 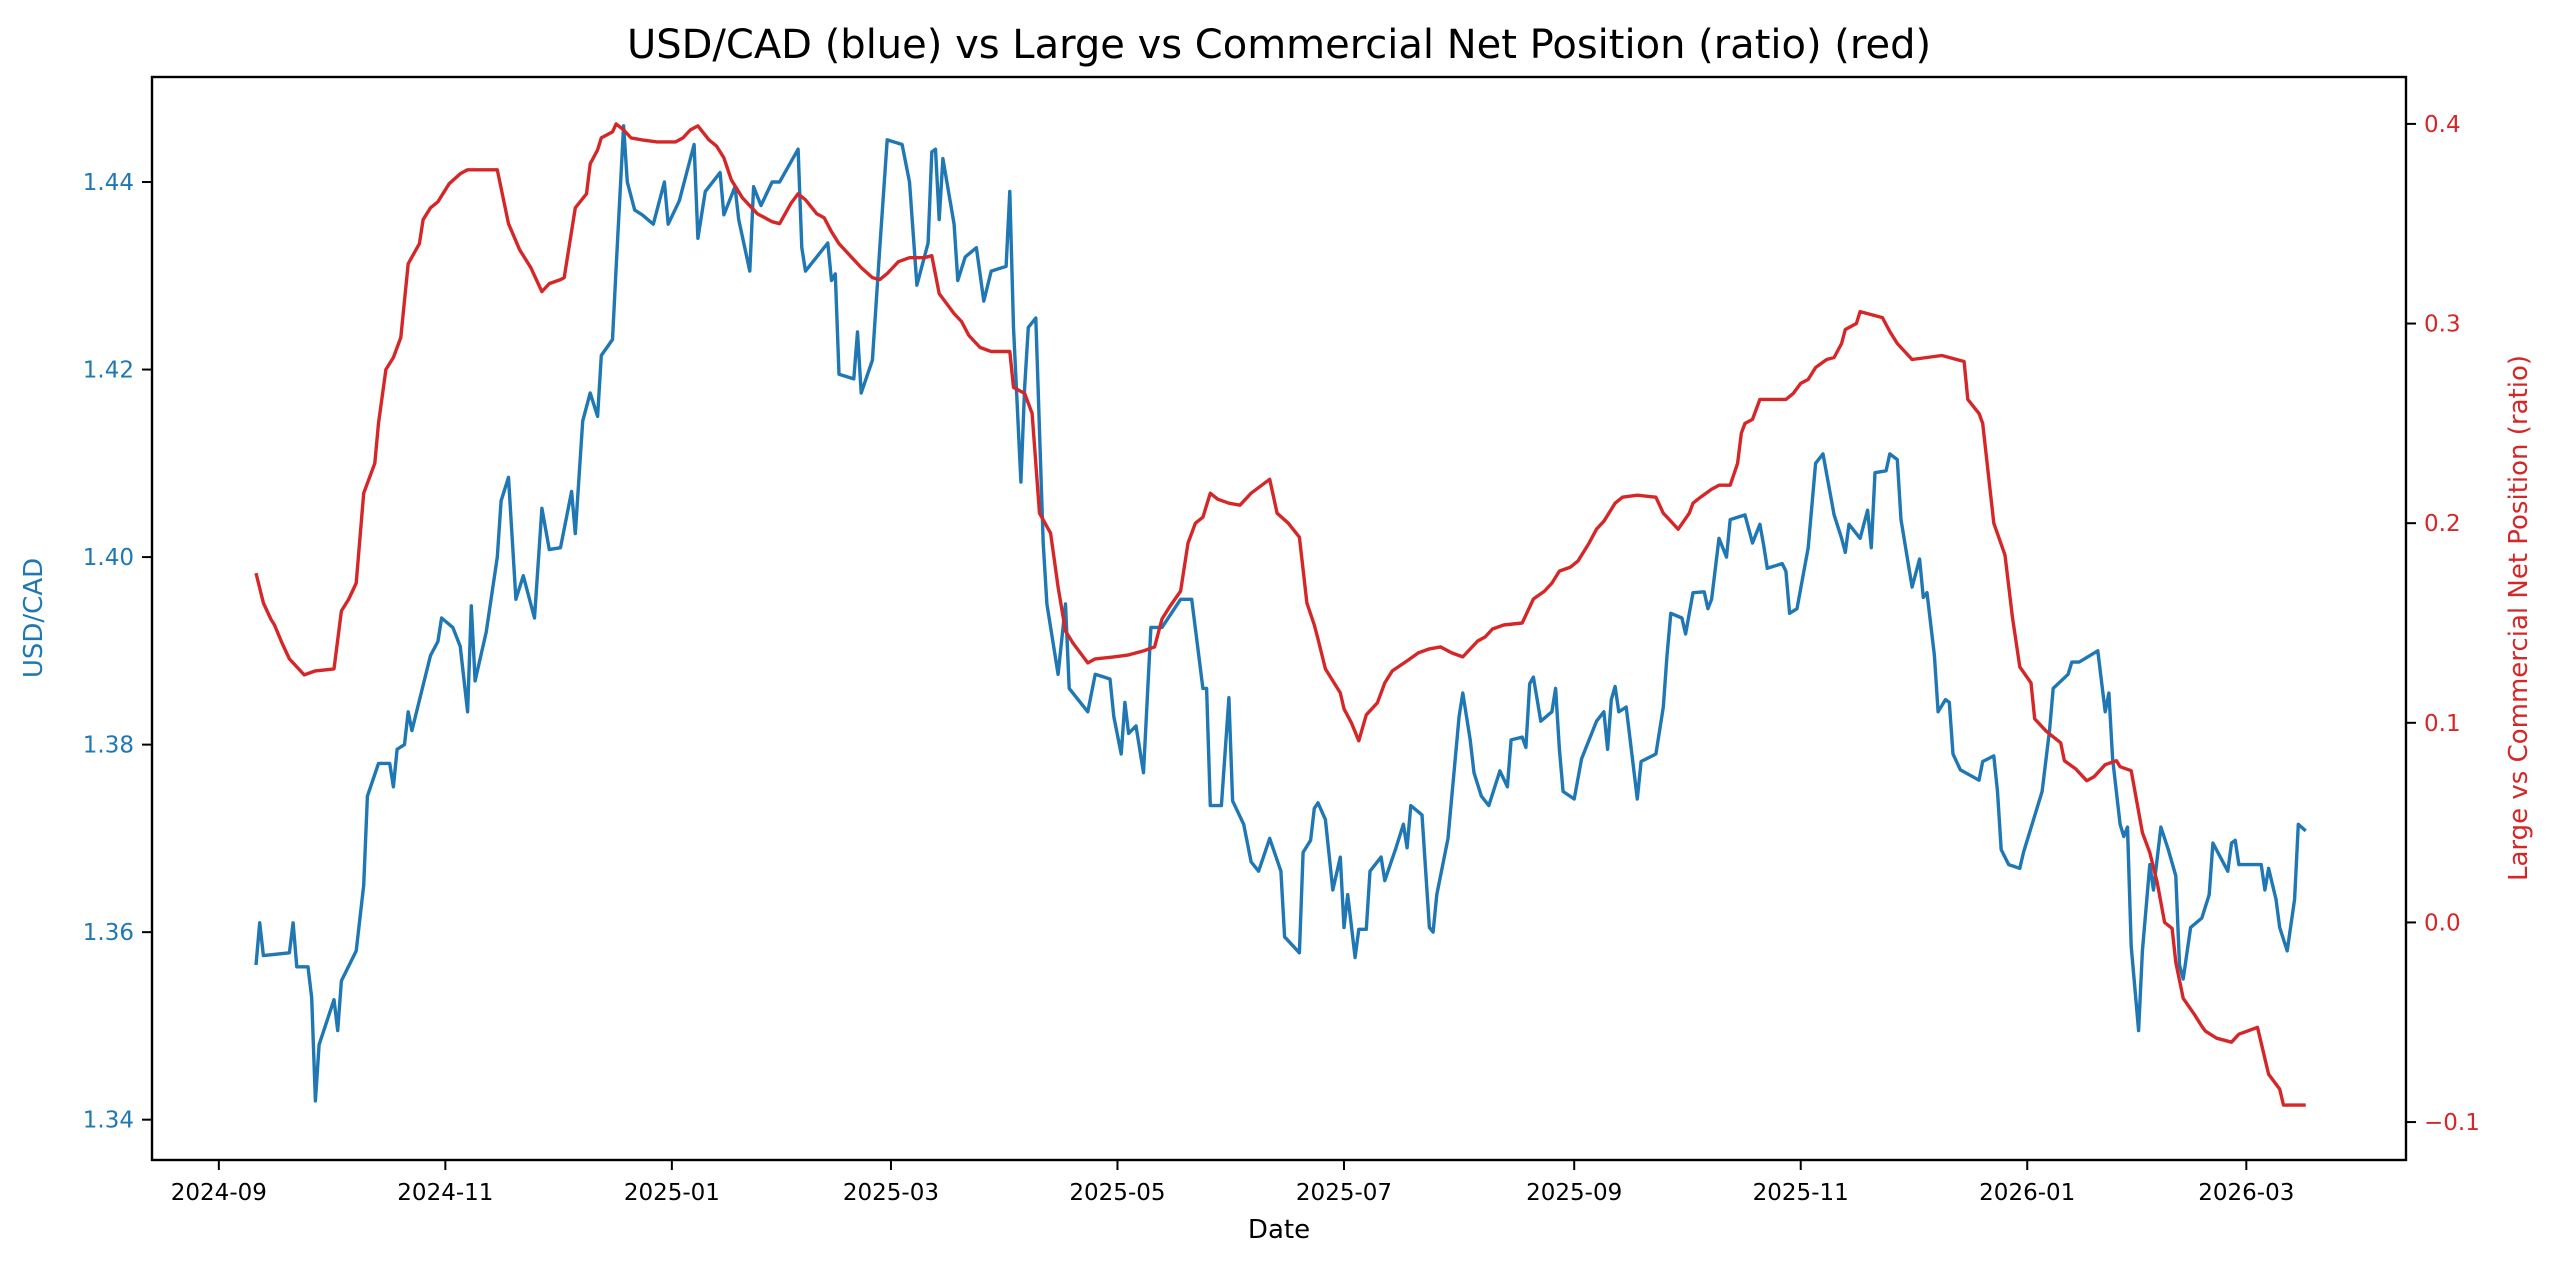 I want to click on y-right-tick-label: 0.0, so click(x=2442, y=923).